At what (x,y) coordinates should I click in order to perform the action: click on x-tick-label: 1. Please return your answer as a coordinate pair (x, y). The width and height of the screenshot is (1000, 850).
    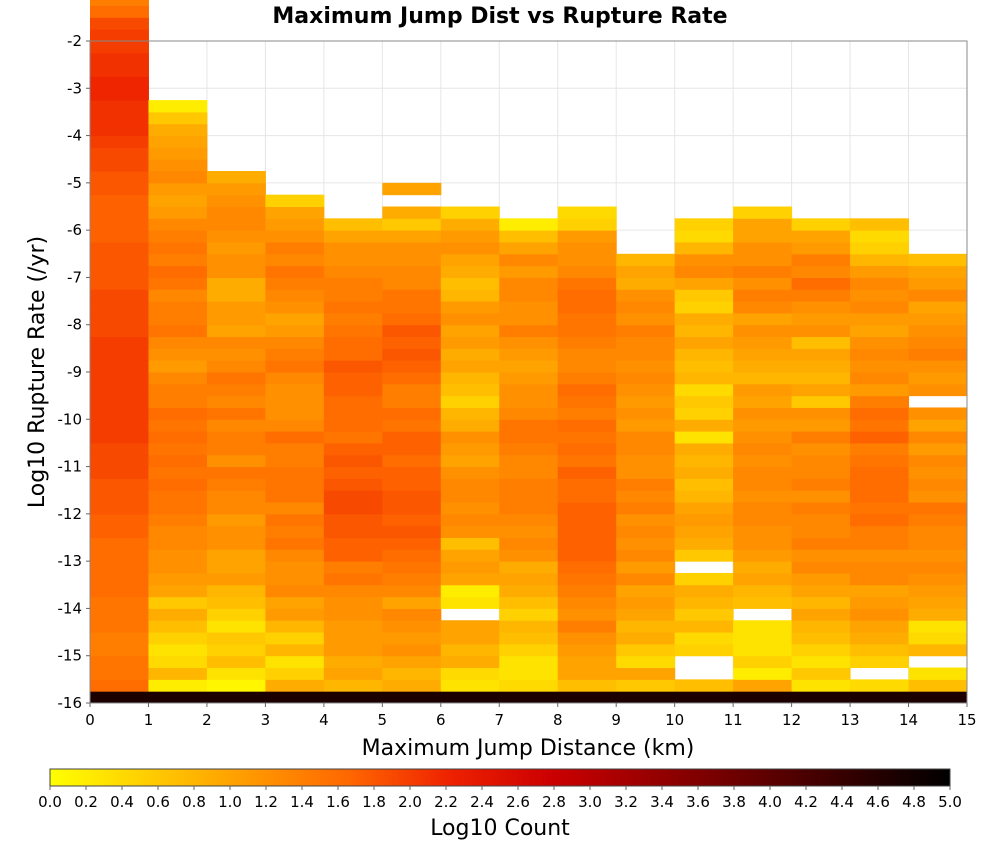
    Looking at the image, I should click on (149, 720).